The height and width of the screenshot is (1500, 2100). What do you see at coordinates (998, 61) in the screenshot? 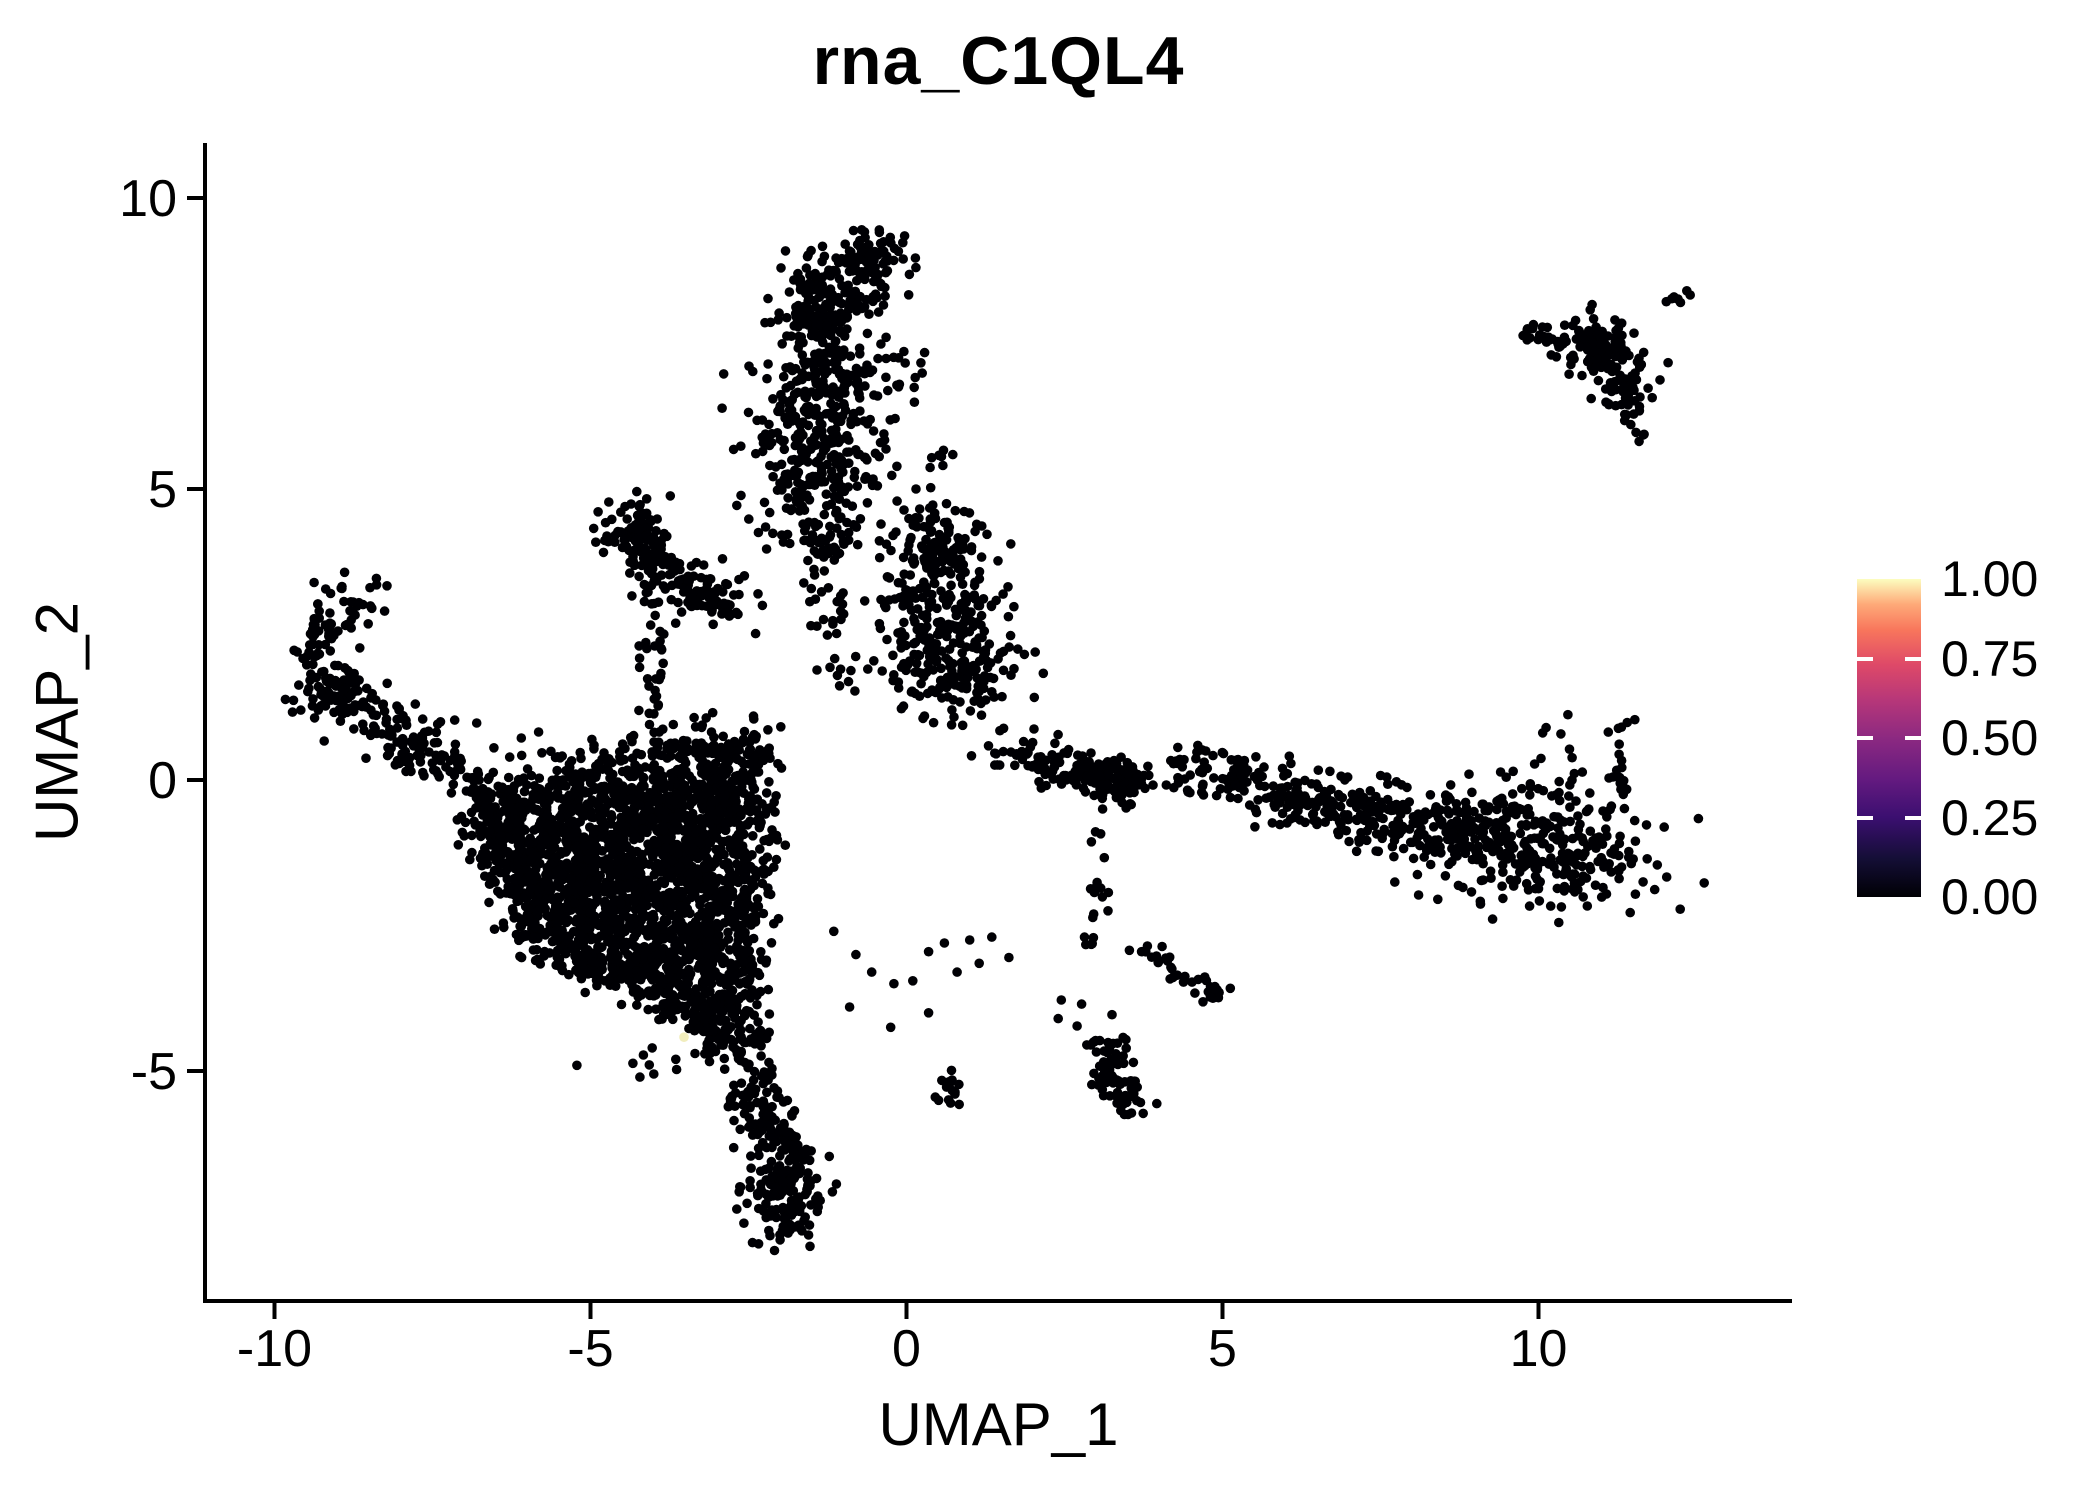
I see `plot-title: rna_C1QL4` at bounding box center [998, 61].